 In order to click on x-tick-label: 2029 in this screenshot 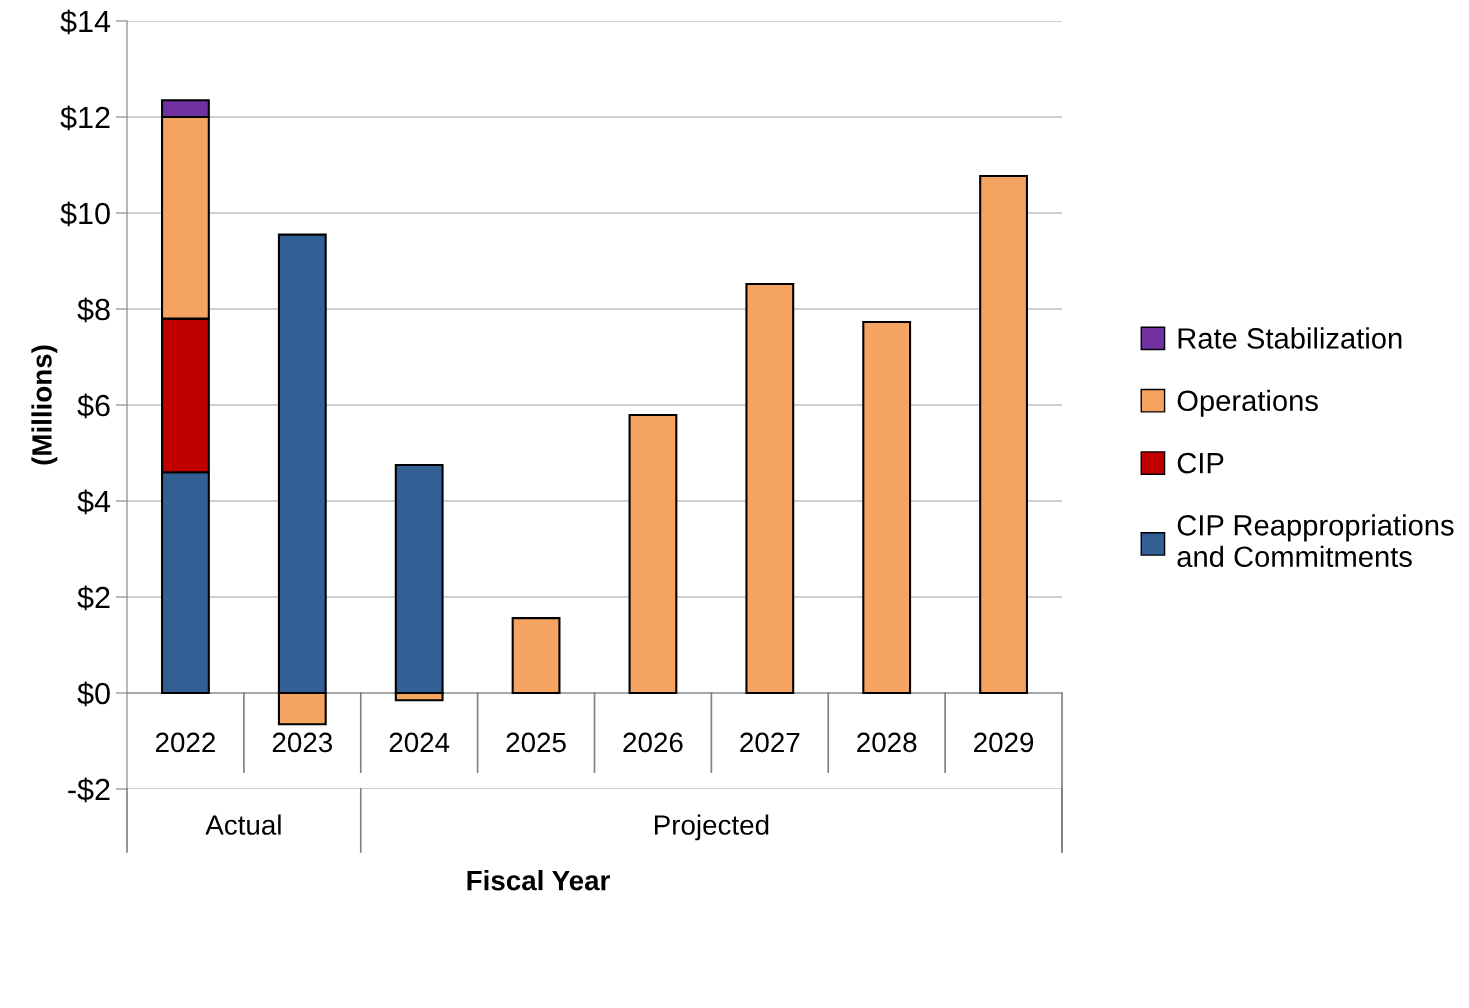, I will do `click(1004, 742)`.